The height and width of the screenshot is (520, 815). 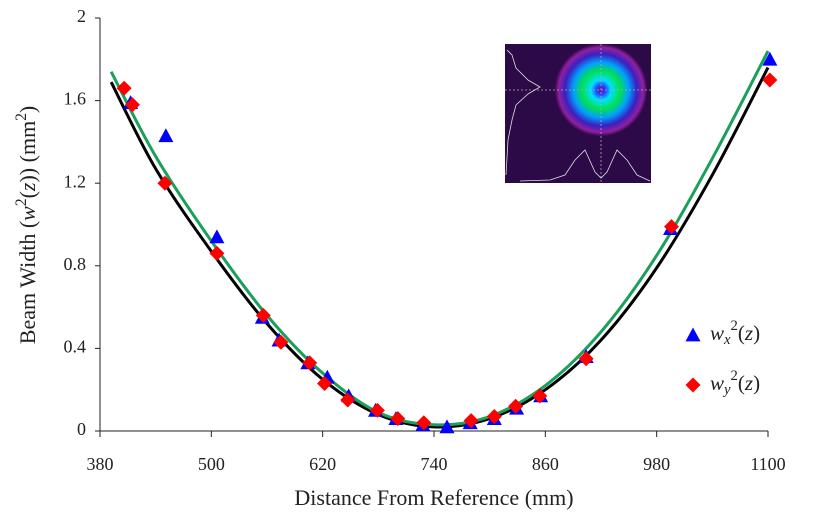 I want to click on legend-label: wy2(z), so click(x=735, y=383).